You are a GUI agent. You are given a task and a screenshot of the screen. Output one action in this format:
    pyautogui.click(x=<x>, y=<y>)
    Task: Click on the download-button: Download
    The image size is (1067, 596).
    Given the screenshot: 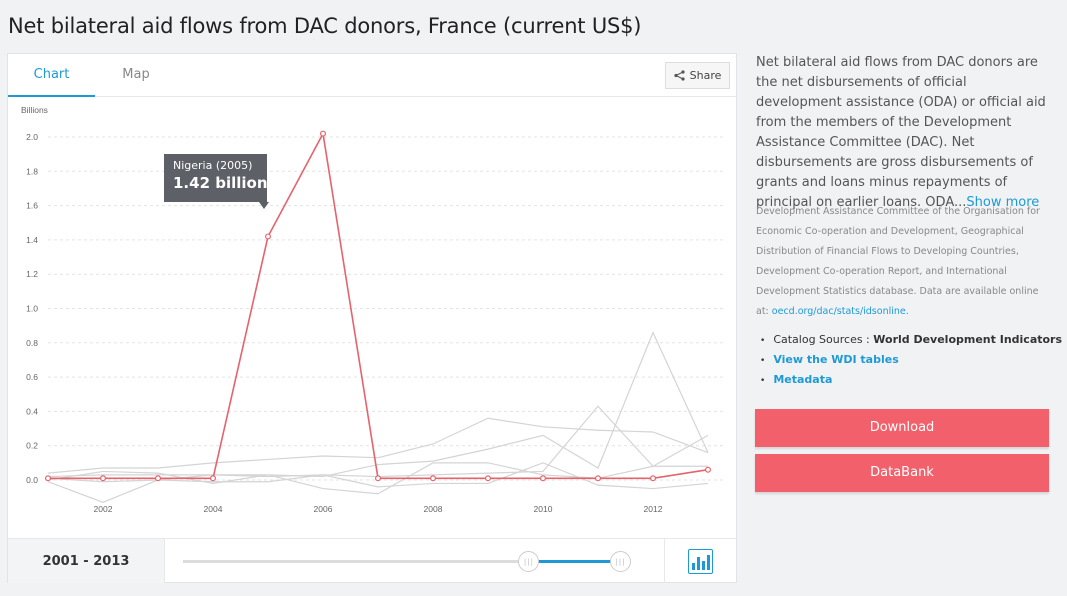 What is the action you would take?
    pyautogui.click(x=902, y=428)
    